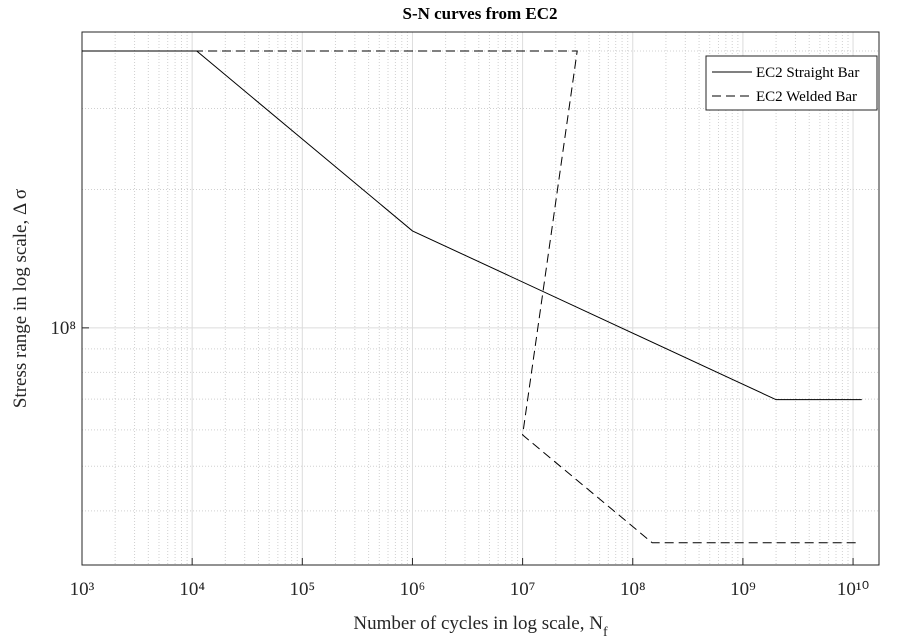 The width and height of the screenshot is (909, 643). What do you see at coordinates (523, 589) in the screenshot?
I see `x-tick-label: 10⁷` at bounding box center [523, 589].